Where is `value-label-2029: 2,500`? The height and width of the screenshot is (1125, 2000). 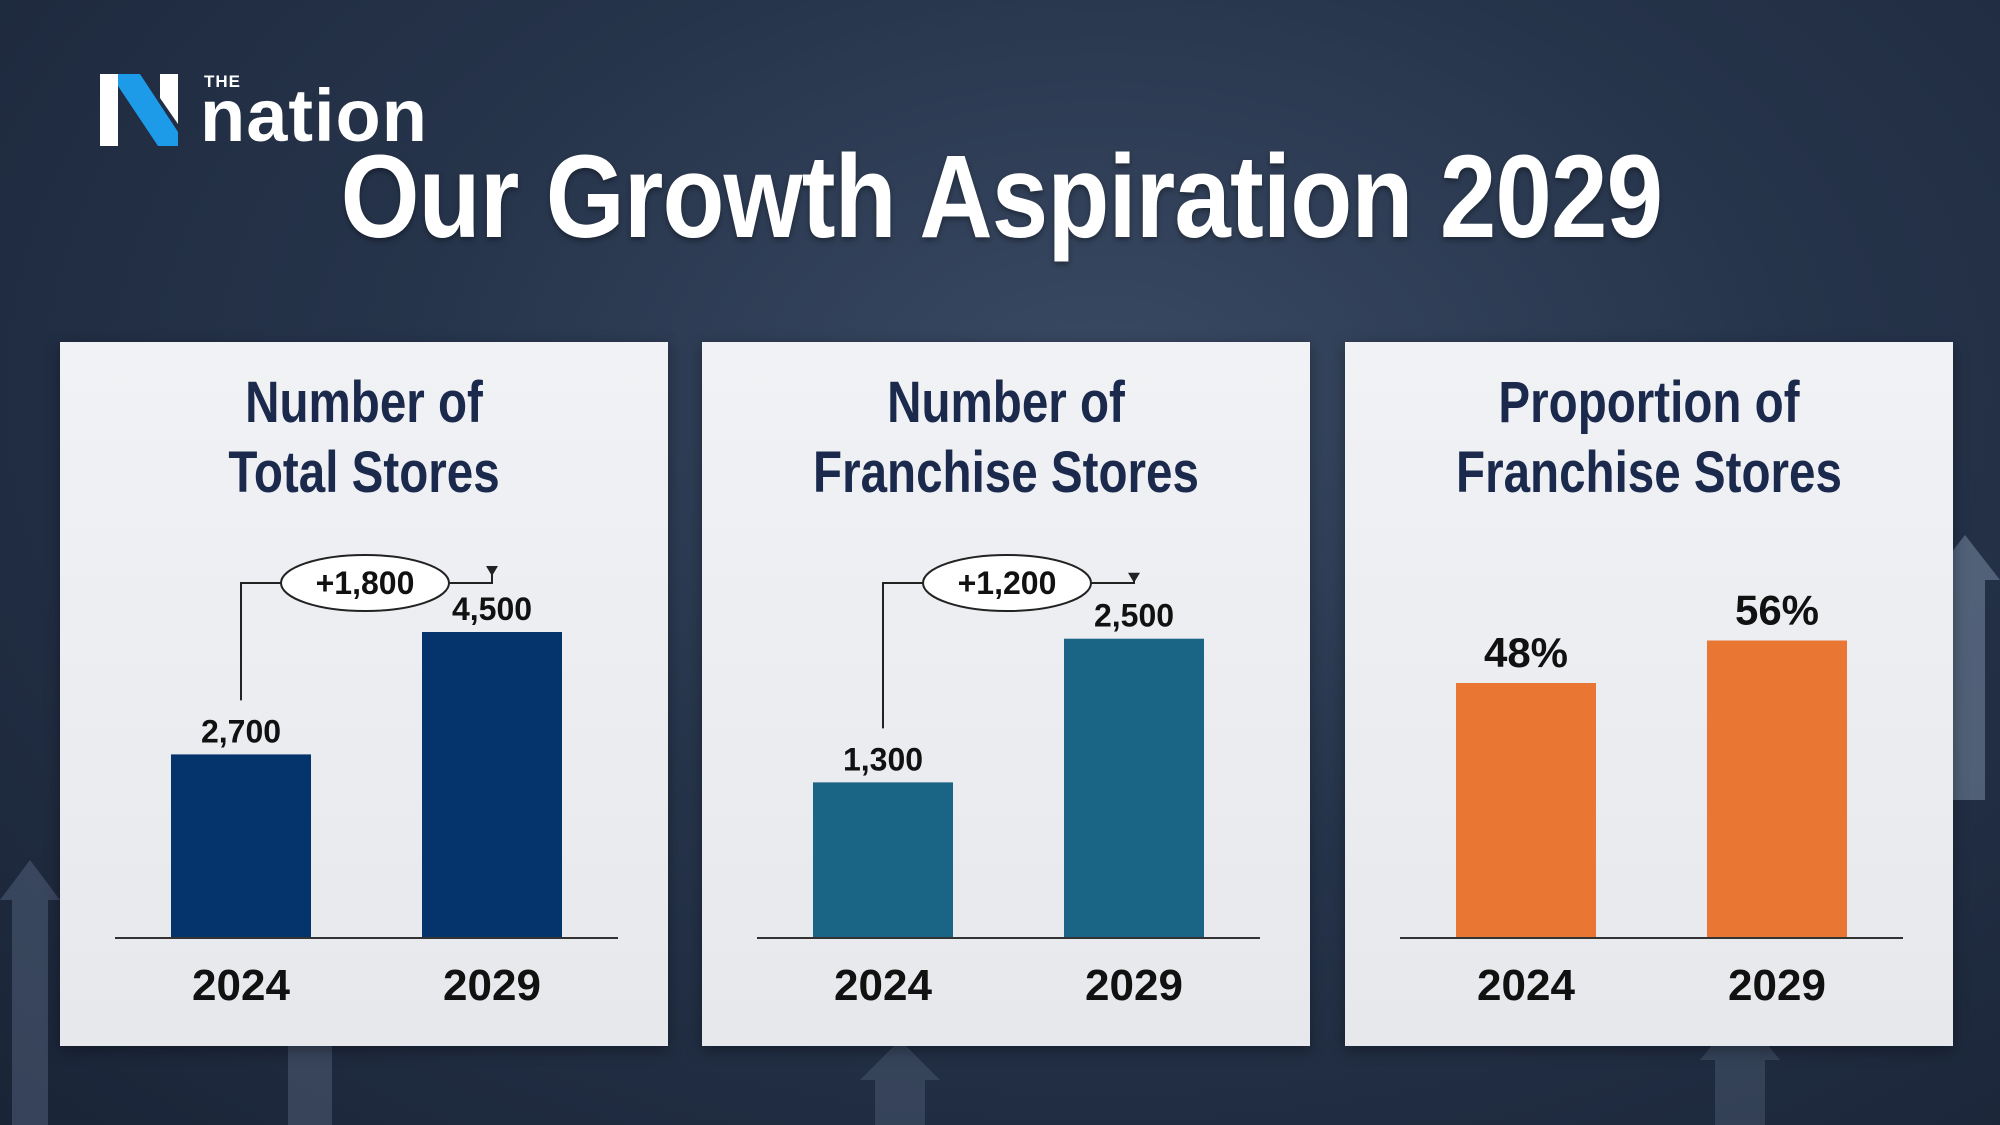 value-label-2029: 2,500 is located at coordinates (1134, 616).